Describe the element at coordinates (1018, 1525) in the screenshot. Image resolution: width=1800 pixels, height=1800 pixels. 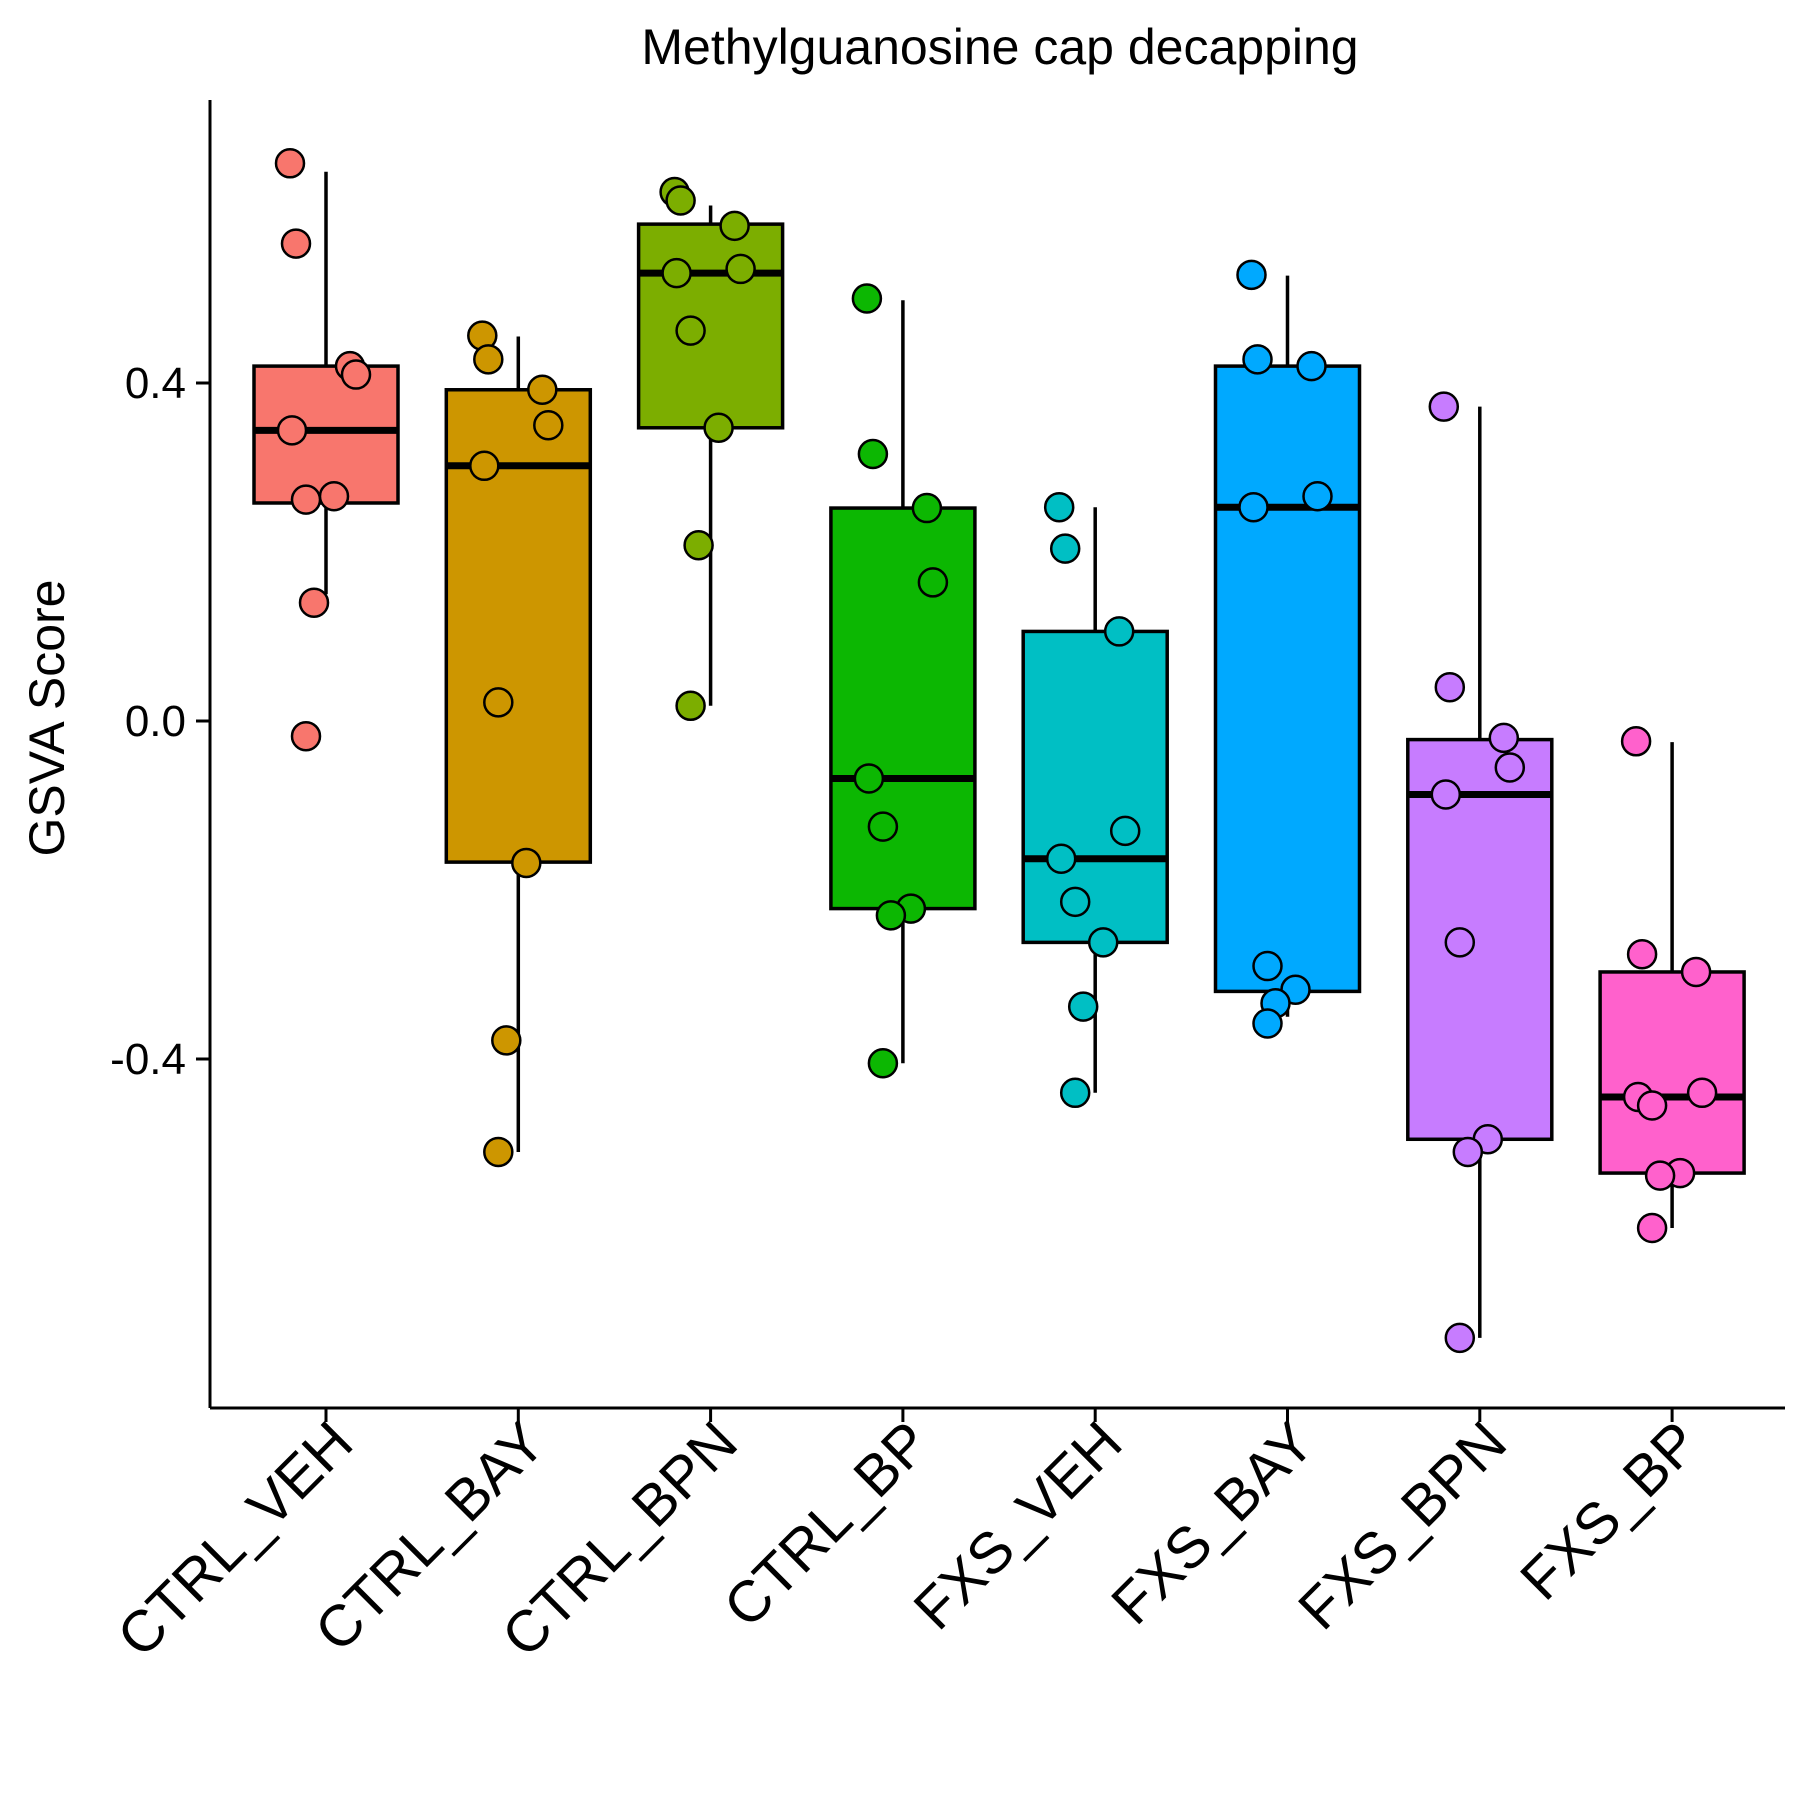
I see `x-tick-label-fxs-veh: FXS_VEH` at that location.